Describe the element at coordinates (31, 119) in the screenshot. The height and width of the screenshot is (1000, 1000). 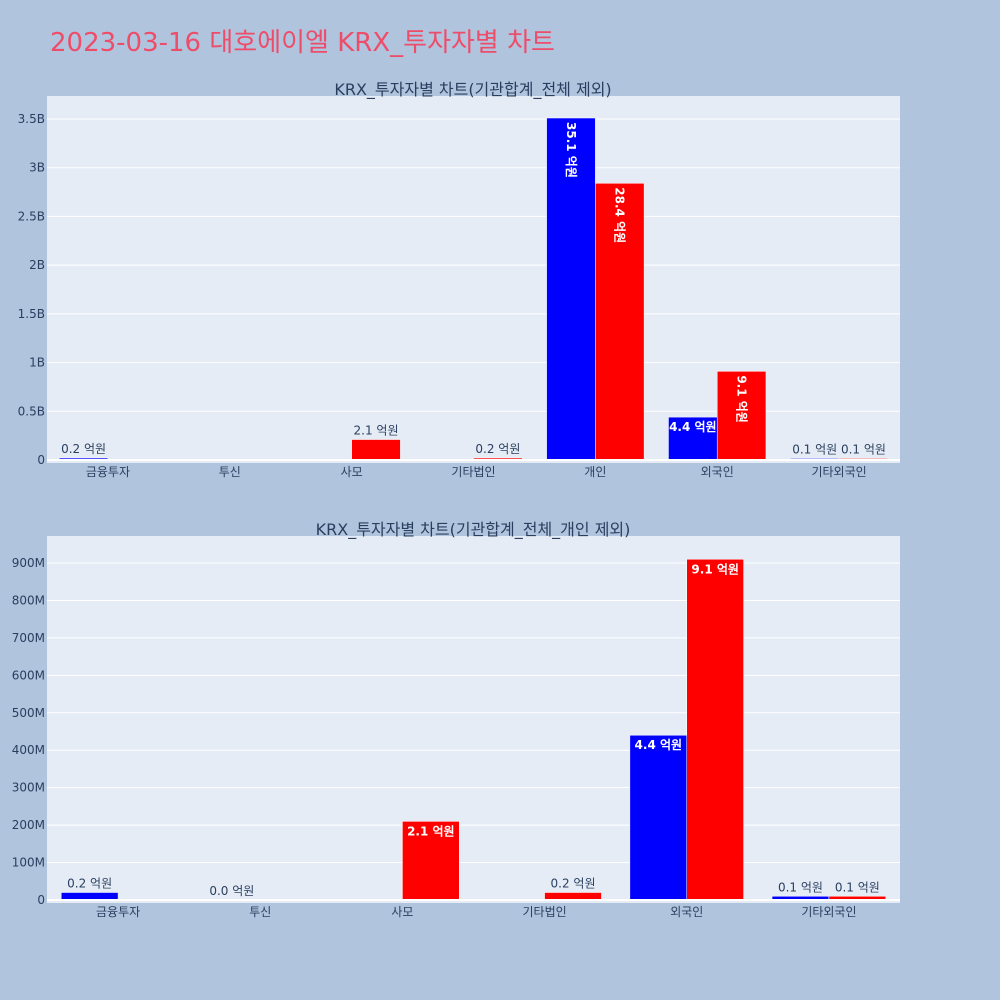
I see `y-tick-label: 3.5B` at that location.